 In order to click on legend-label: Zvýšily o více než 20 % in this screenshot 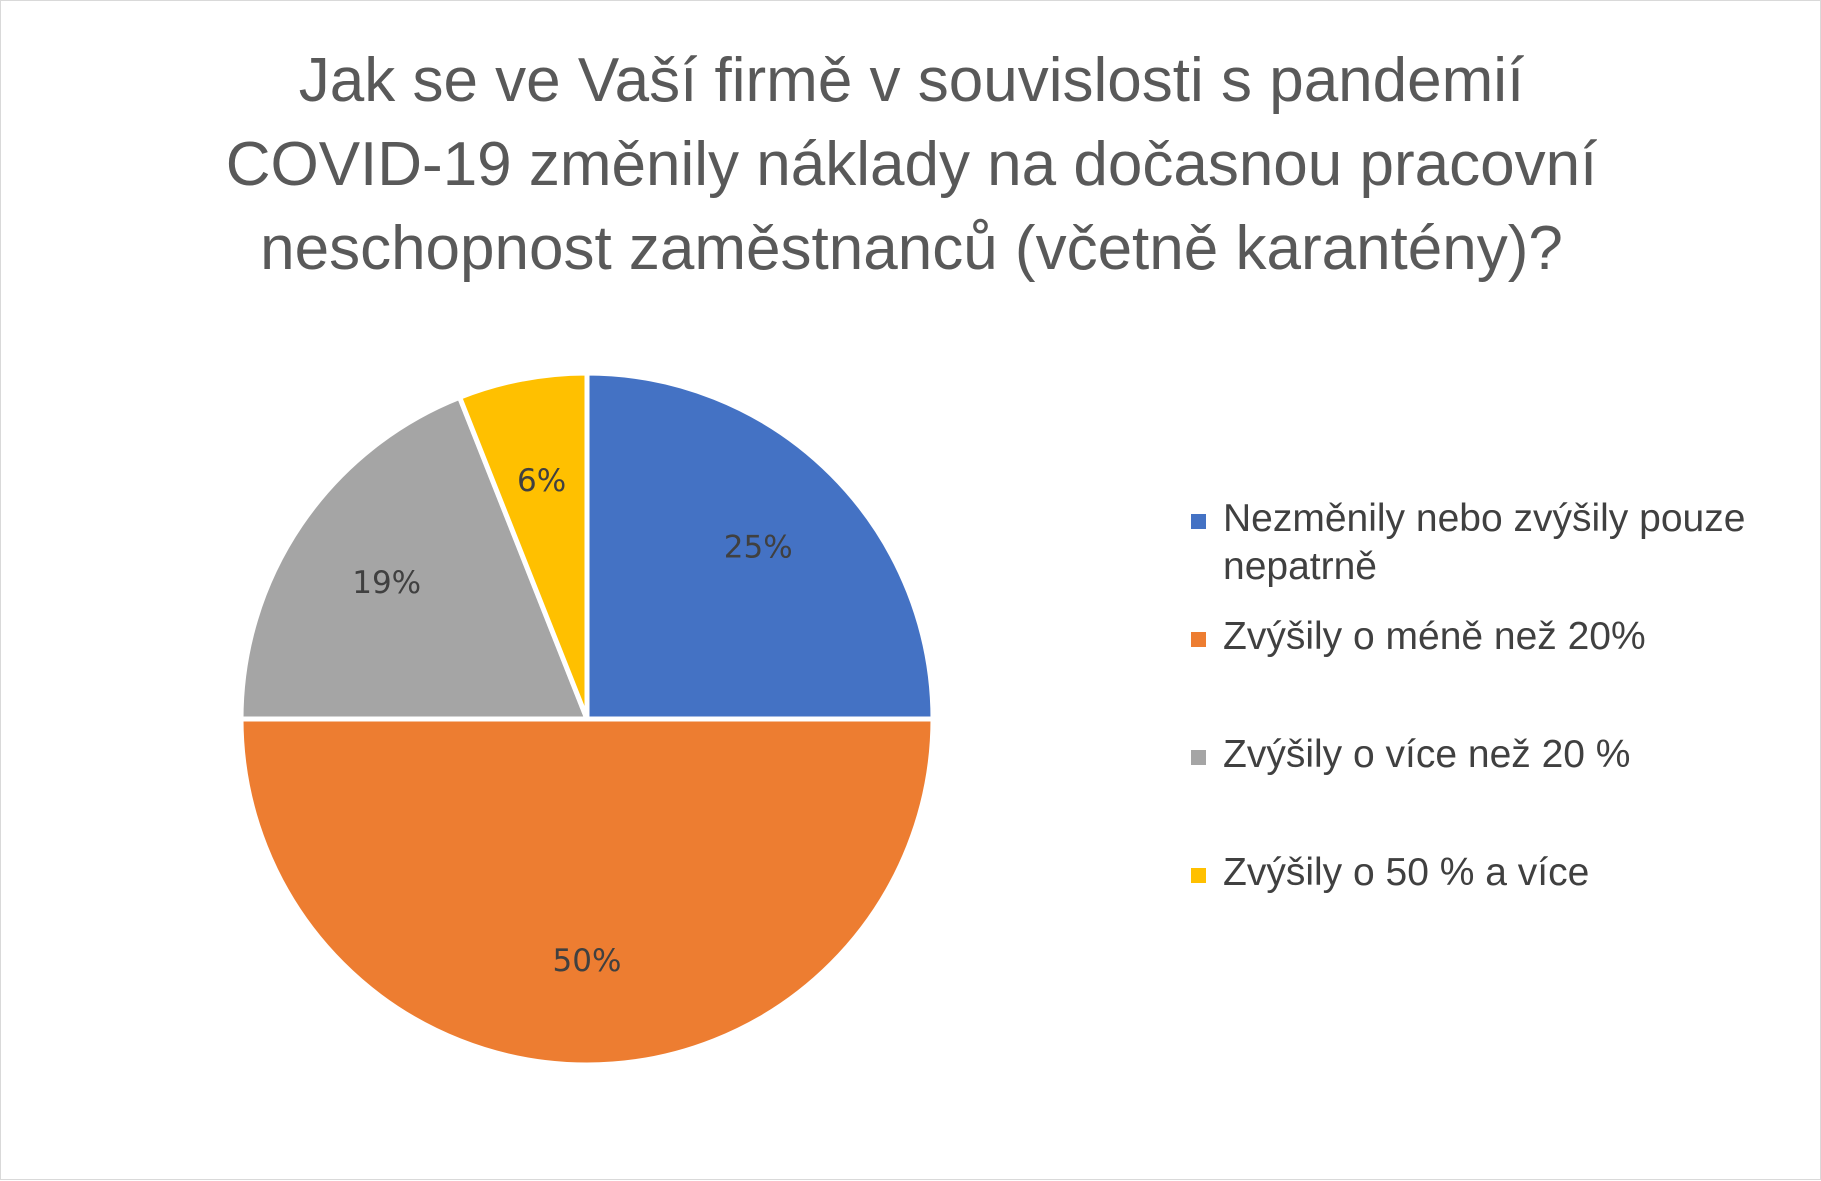, I will do `click(1427, 754)`.